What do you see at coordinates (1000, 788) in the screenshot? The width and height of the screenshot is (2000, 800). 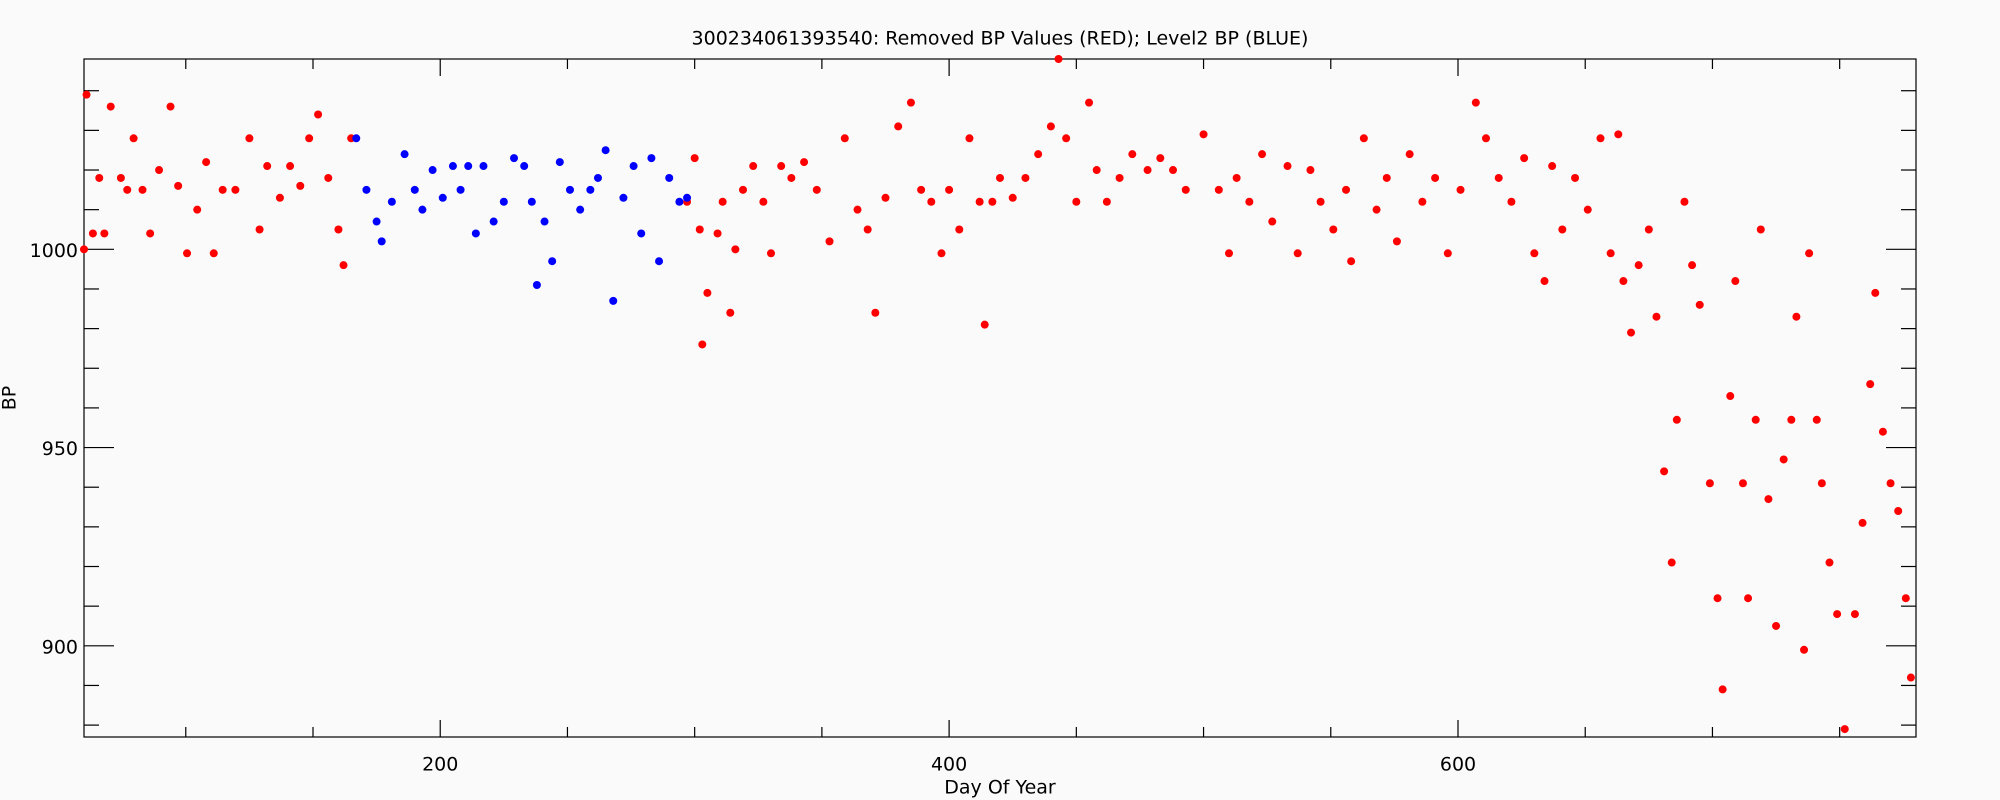 I see `x-axis-label: Day Of Year` at bounding box center [1000, 788].